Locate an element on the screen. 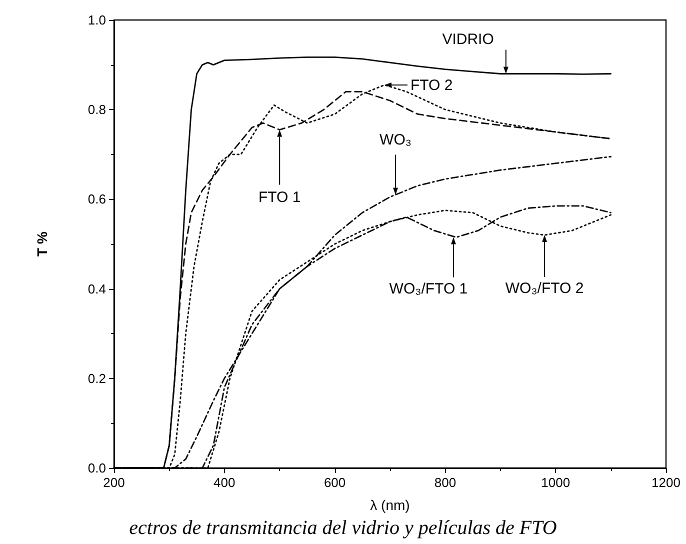 This screenshot has width=686, height=544. y-tick-label: 0.8 is located at coordinates (97, 110).